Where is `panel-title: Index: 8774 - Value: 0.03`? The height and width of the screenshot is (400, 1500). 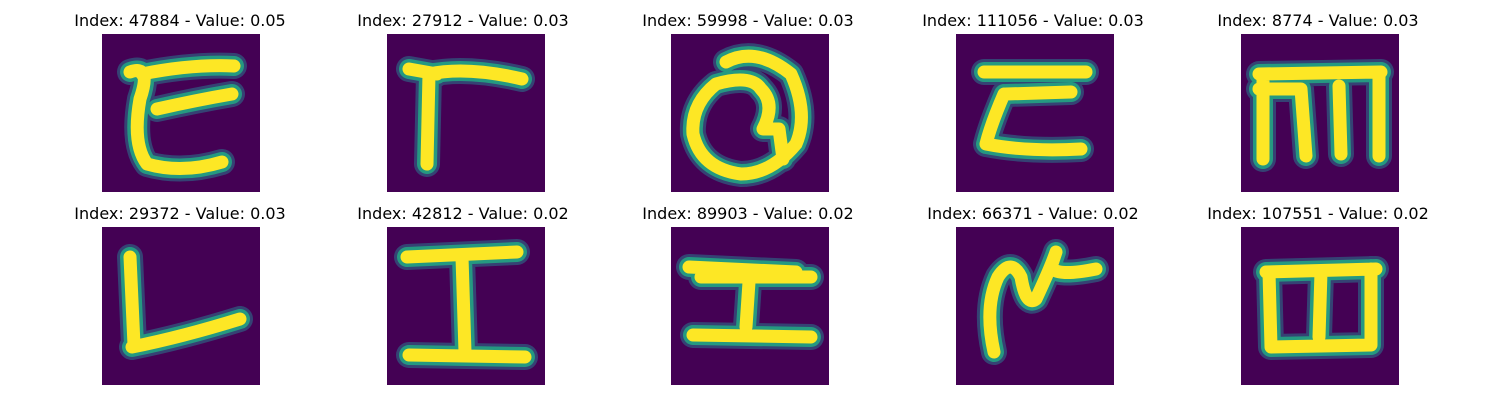 panel-title: Index: 8774 - Value: 0.03 is located at coordinates (1318, 20).